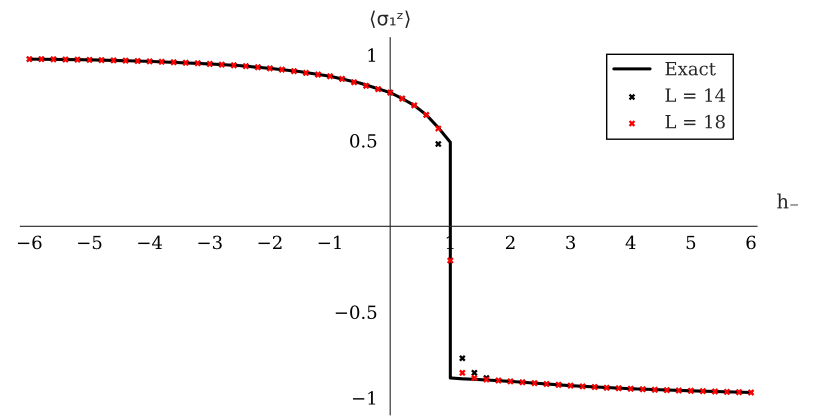  What do you see at coordinates (210, 243) in the screenshot?
I see `x-tick-label: −3` at bounding box center [210, 243].